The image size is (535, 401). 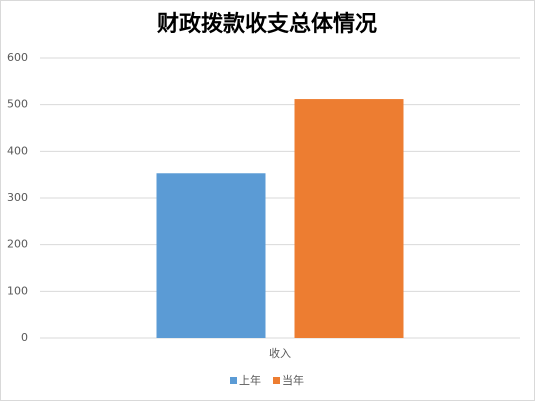 What do you see at coordinates (17, 244) in the screenshot?
I see `y-tick-label: 200` at bounding box center [17, 244].